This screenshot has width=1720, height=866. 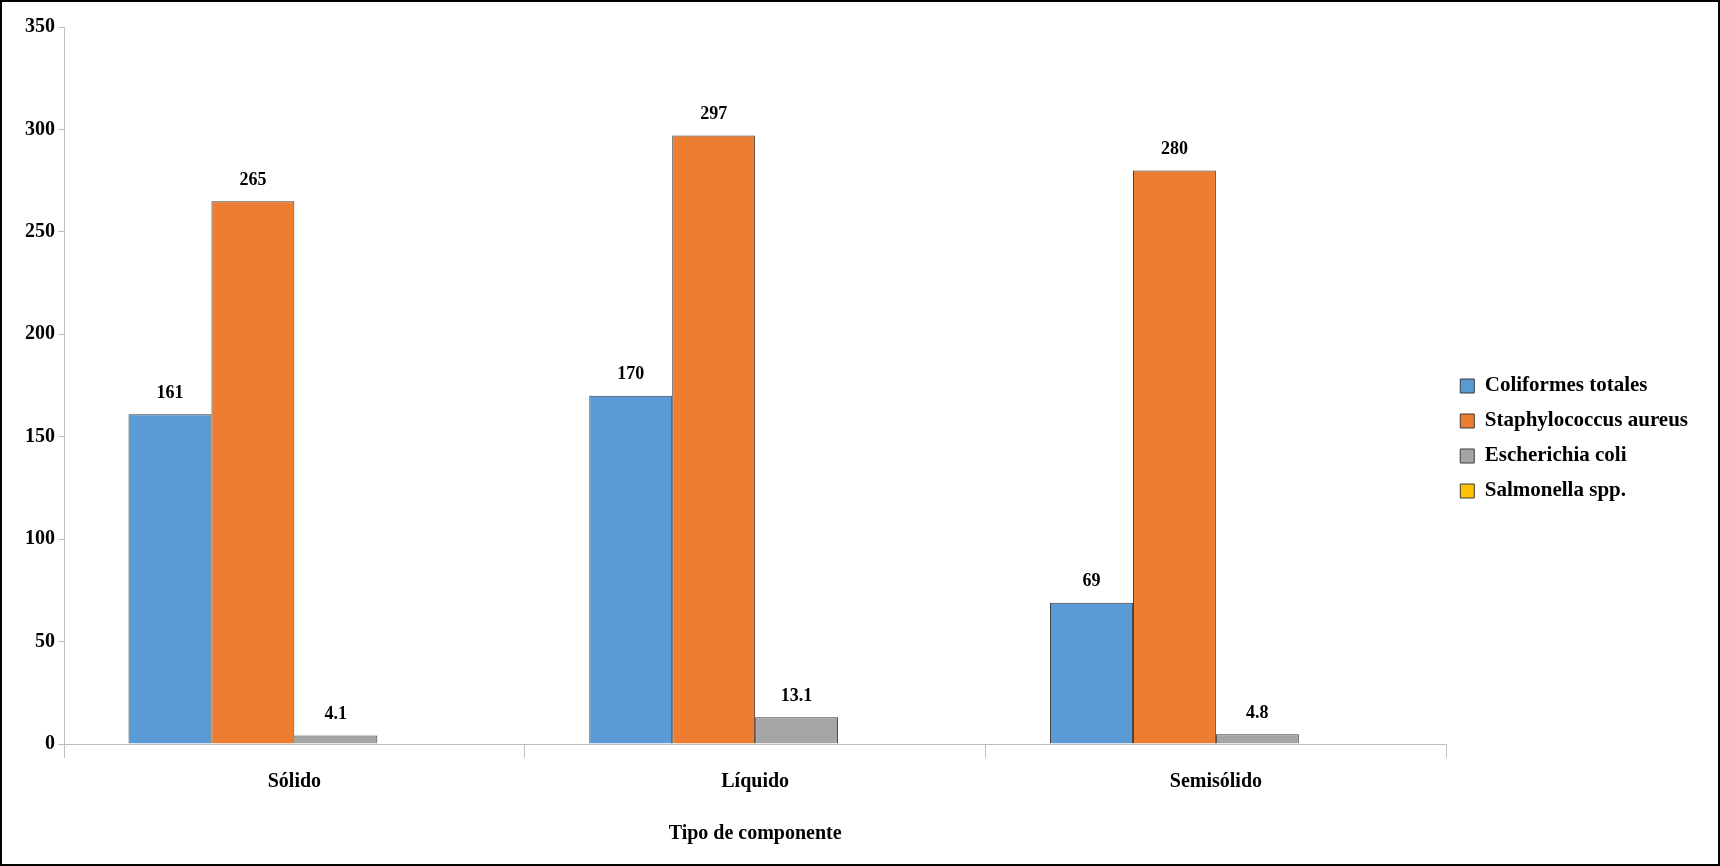 What do you see at coordinates (755, 833) in the screenshot?
I see `x-axis-title: Tipo de componente` at bounding box center [755, 833].